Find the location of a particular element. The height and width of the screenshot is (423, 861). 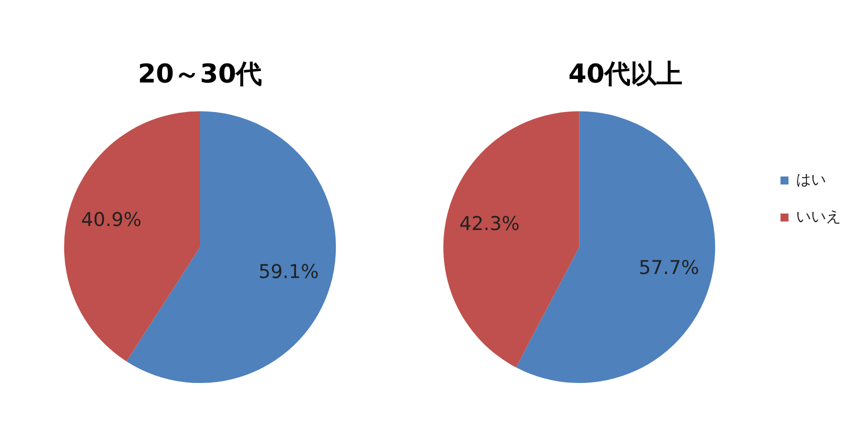

data-label: 40.9% is located at coordinates (111, 219).